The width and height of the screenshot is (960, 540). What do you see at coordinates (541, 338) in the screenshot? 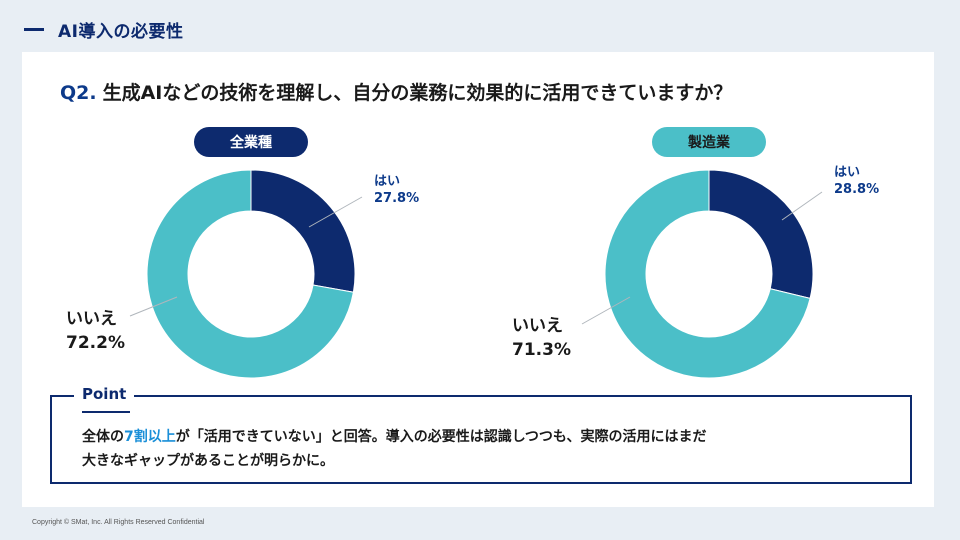
I see `data-label-no-mfg: いいえ 71.3%` at bounding box center [541, 338].